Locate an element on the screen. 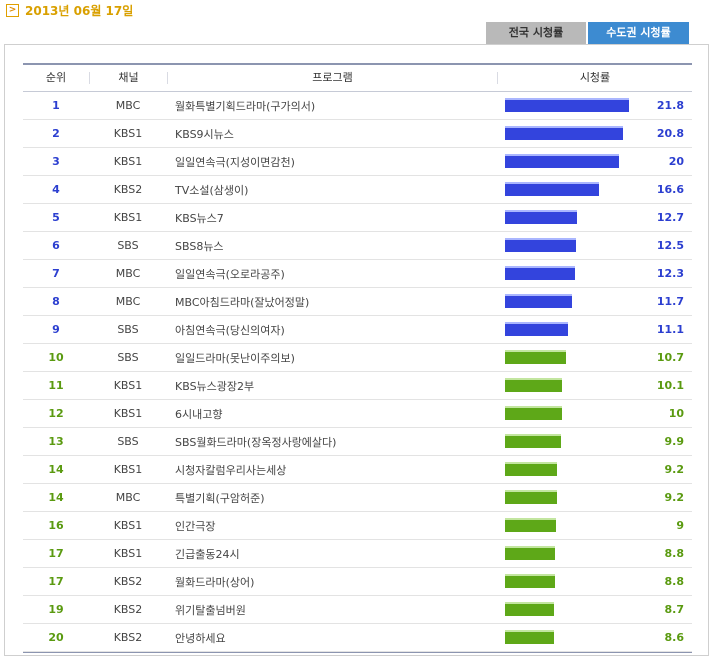  table-row: 16 KBS1 인간극장 9 is located at coordinates (357, 526).